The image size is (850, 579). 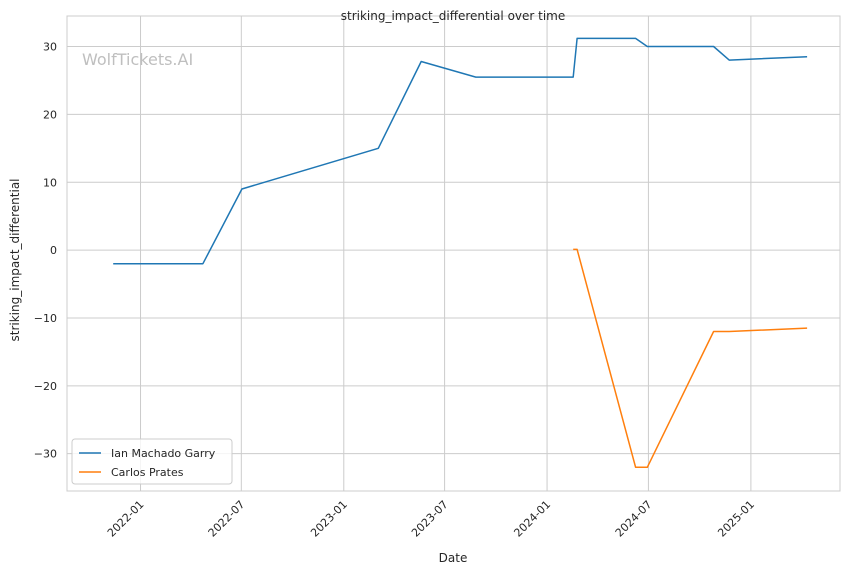 What do you see at coordinates (634, 519) in the screenshot?
I see `x-tick-label: 2024-07` at bounding box center [634, 519].